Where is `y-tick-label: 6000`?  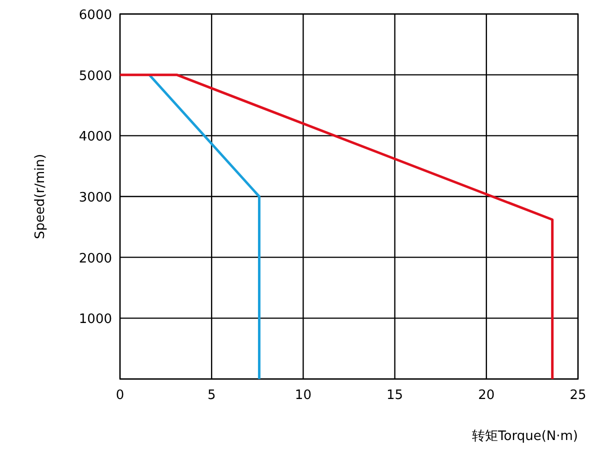
y-tick-label: 6000 is located at coordinates (95, 15).